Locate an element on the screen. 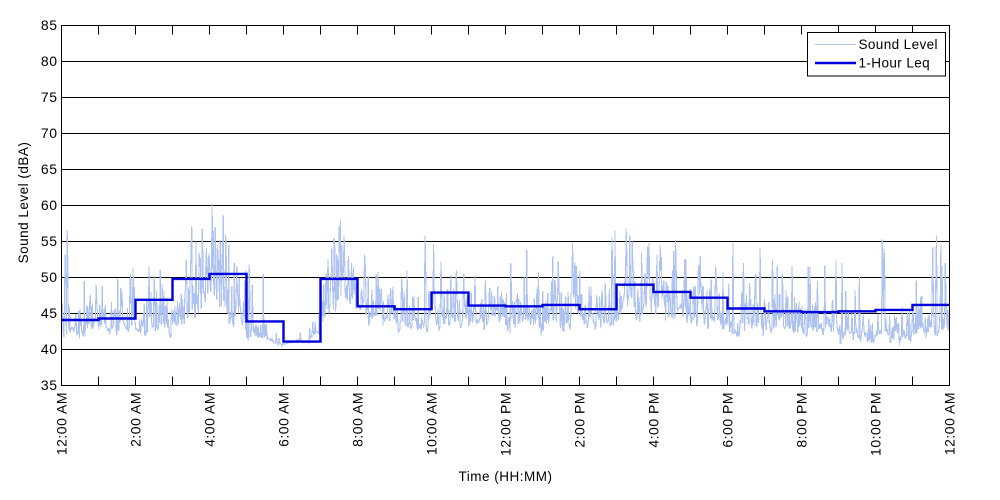  svg-text: 12:00 PM is located at coordinates (506, 424).